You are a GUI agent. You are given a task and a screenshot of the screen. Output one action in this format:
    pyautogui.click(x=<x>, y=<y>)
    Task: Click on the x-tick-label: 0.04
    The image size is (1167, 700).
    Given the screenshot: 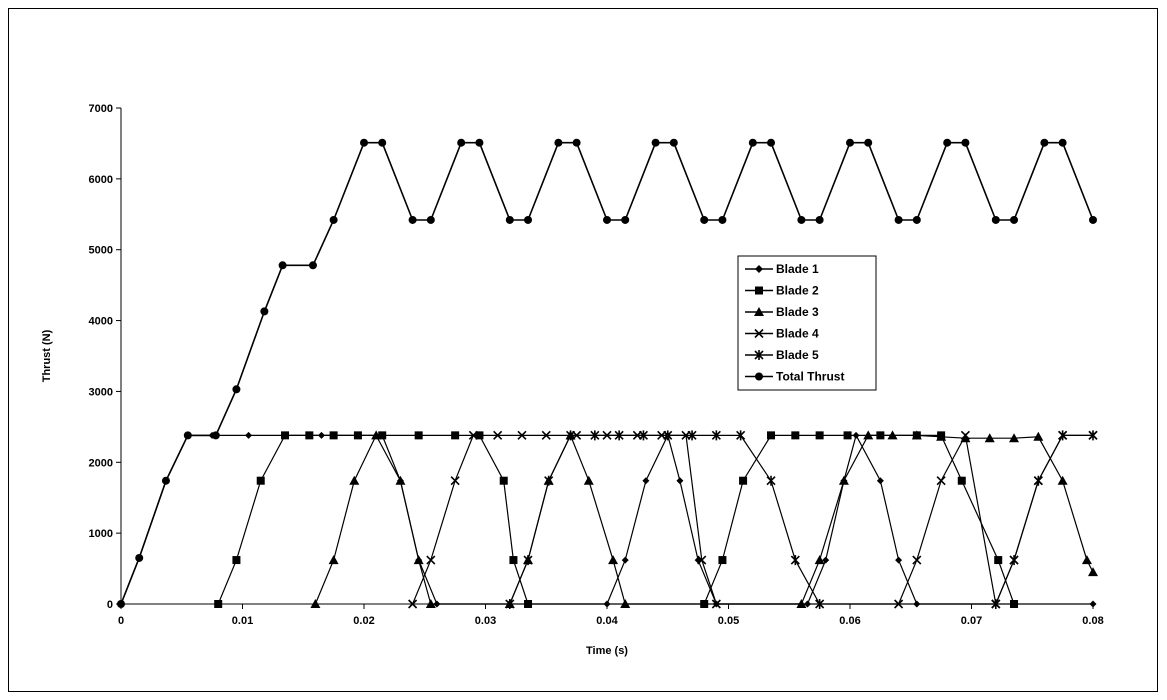 What is the action you would take?
    pyautogui.click(x=607, y=621)
    